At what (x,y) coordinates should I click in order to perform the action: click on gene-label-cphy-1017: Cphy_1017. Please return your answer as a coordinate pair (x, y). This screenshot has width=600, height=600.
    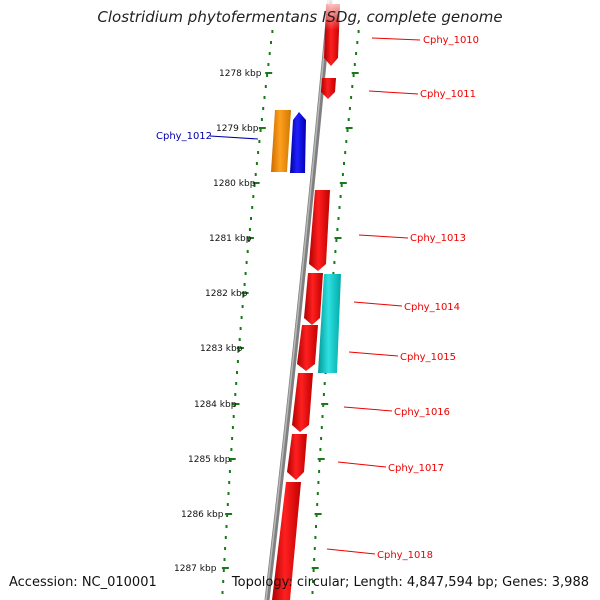
    Looking at the image, I should click on (416, 468).